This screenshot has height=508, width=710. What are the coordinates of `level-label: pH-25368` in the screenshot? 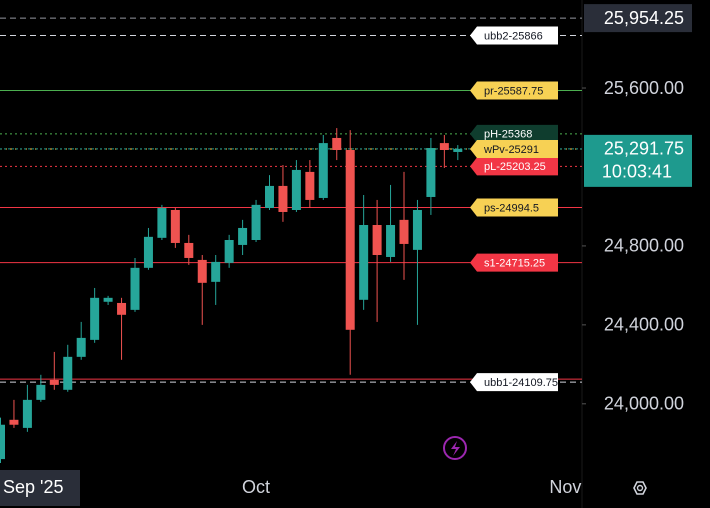 It's located at (508, 135).